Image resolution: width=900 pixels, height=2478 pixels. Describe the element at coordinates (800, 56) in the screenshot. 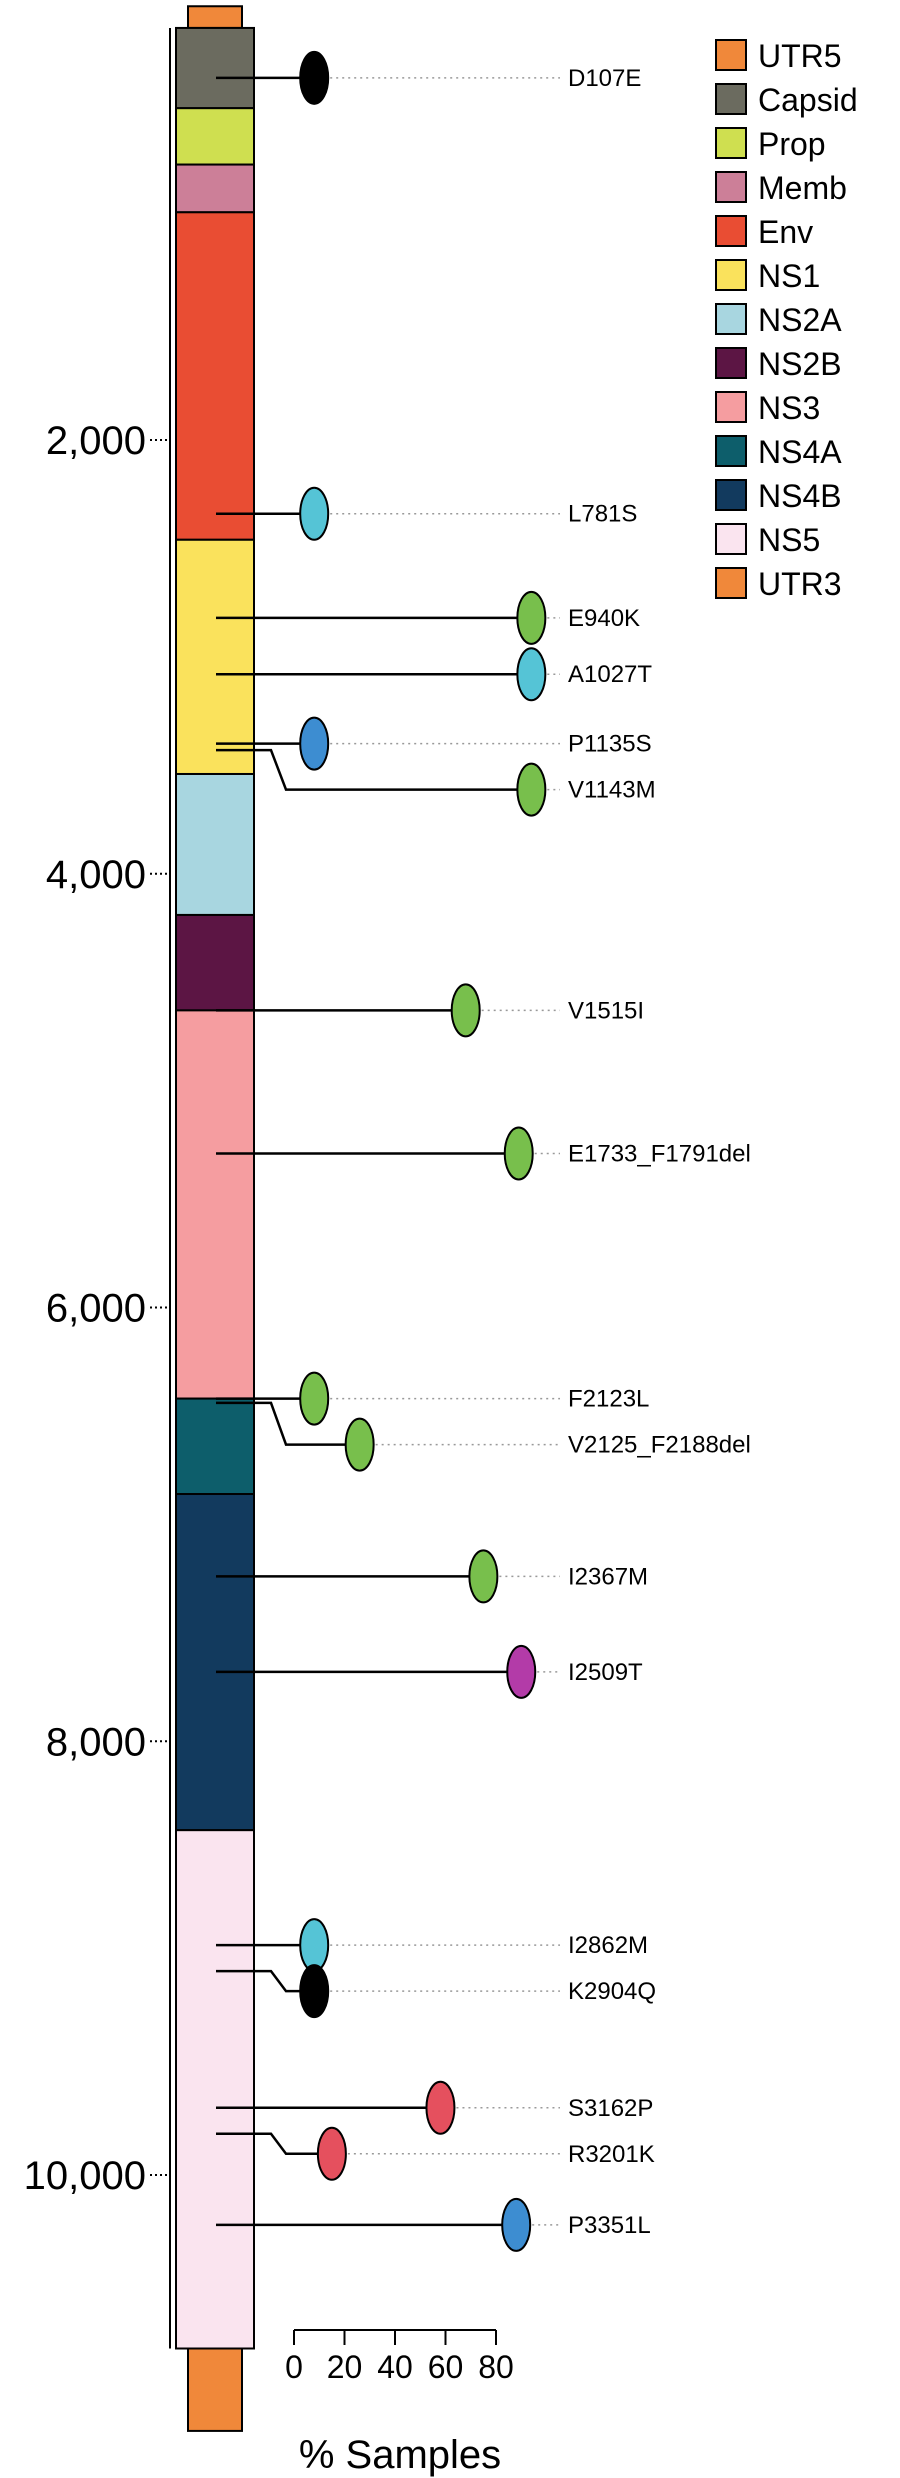

I see `legend-label: UTR5` at that location.